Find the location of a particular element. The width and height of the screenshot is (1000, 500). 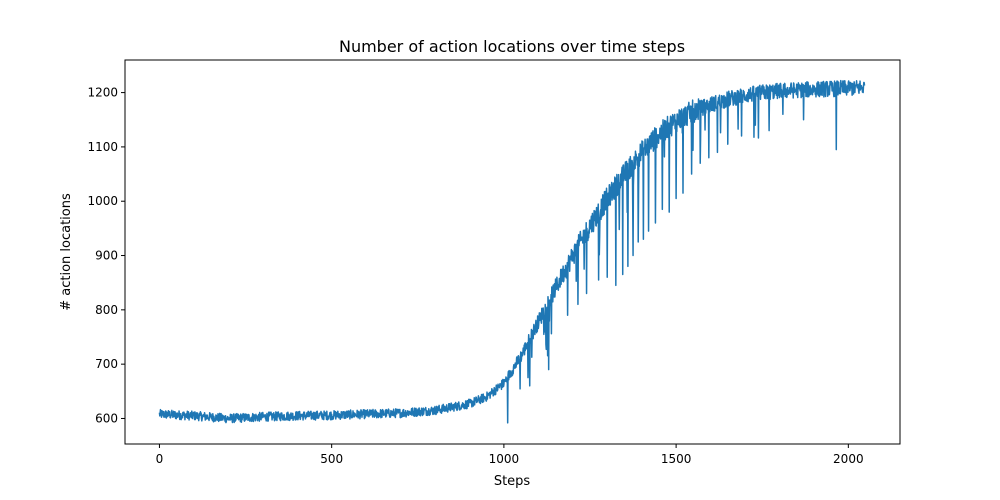

y-tick-label: 900 is located at coordinates (106, 256).